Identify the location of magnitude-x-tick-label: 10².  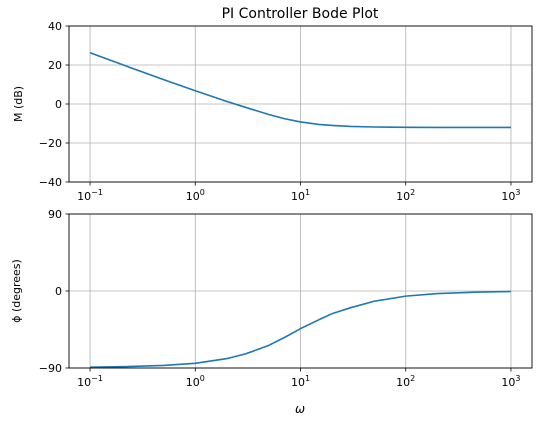
(405, 195).